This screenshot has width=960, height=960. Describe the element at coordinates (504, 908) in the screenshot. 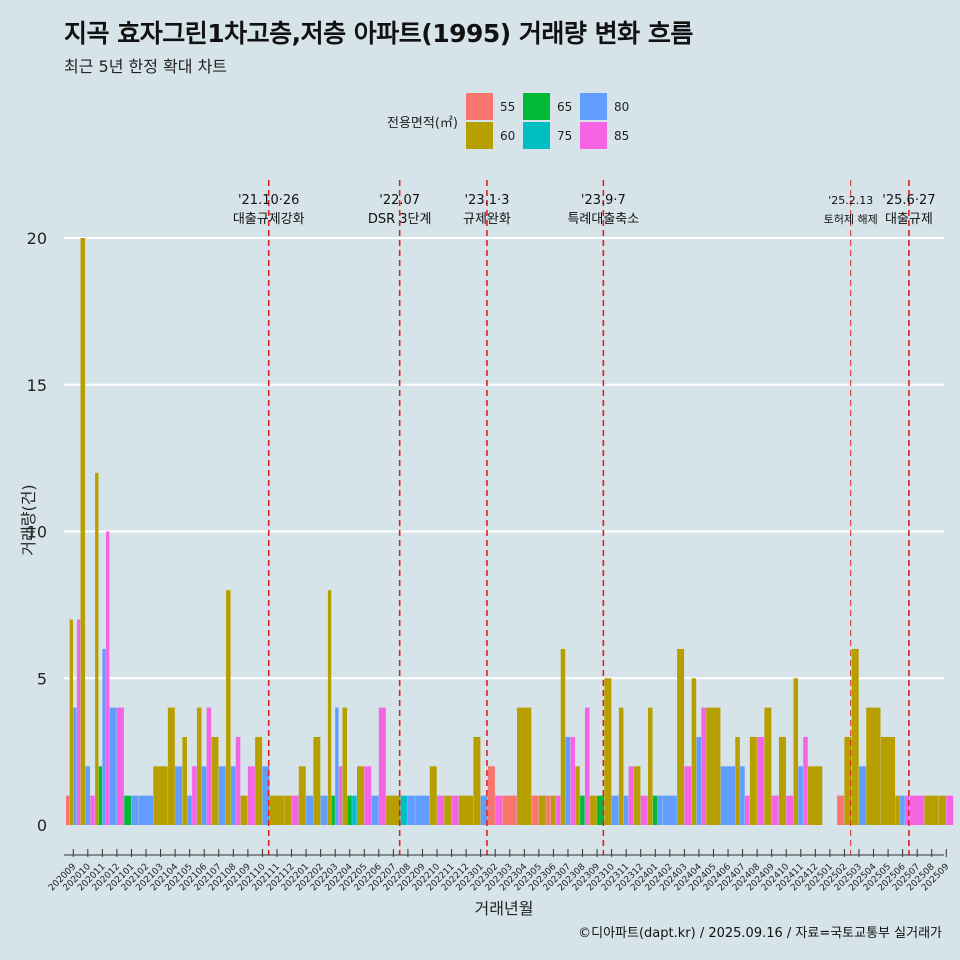

I see `x-axis-title: 거래년월` at that location.